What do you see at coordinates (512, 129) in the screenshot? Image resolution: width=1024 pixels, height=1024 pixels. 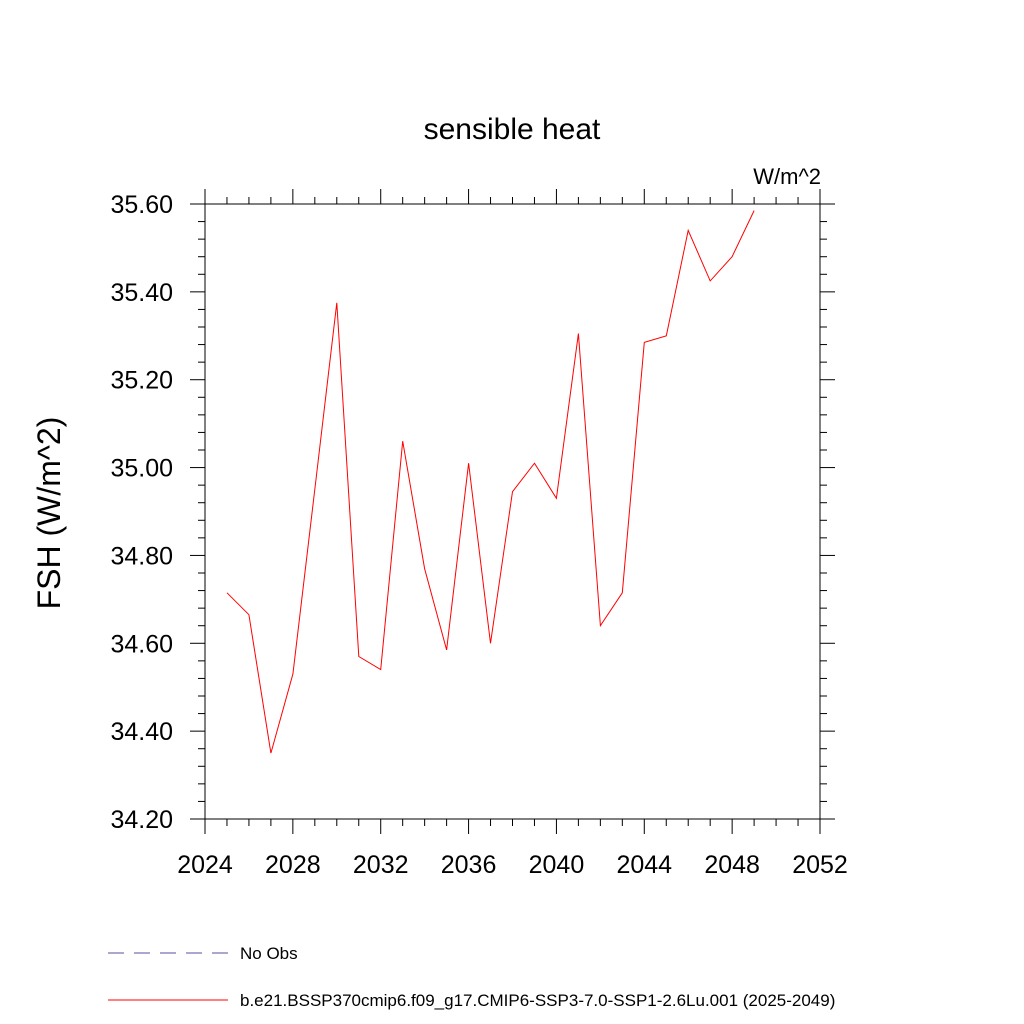 I see `chart-title: sensible heat` at bounding box center [512, 129].